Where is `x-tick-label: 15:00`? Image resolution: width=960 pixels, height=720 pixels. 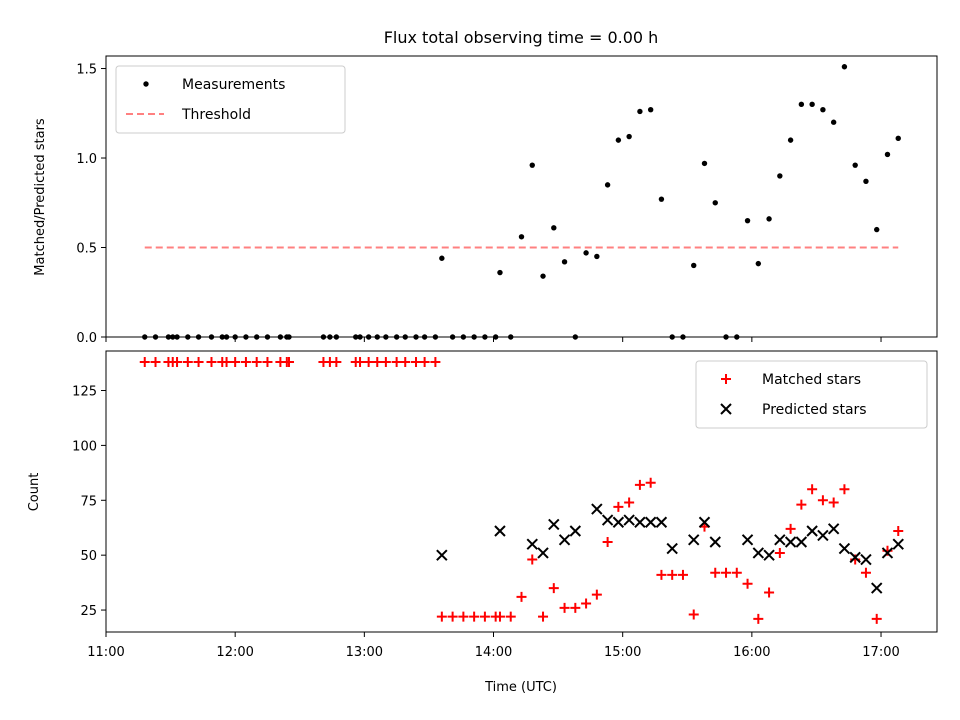
x-tick-label: 15:00 is located at coordinates (622, 652).